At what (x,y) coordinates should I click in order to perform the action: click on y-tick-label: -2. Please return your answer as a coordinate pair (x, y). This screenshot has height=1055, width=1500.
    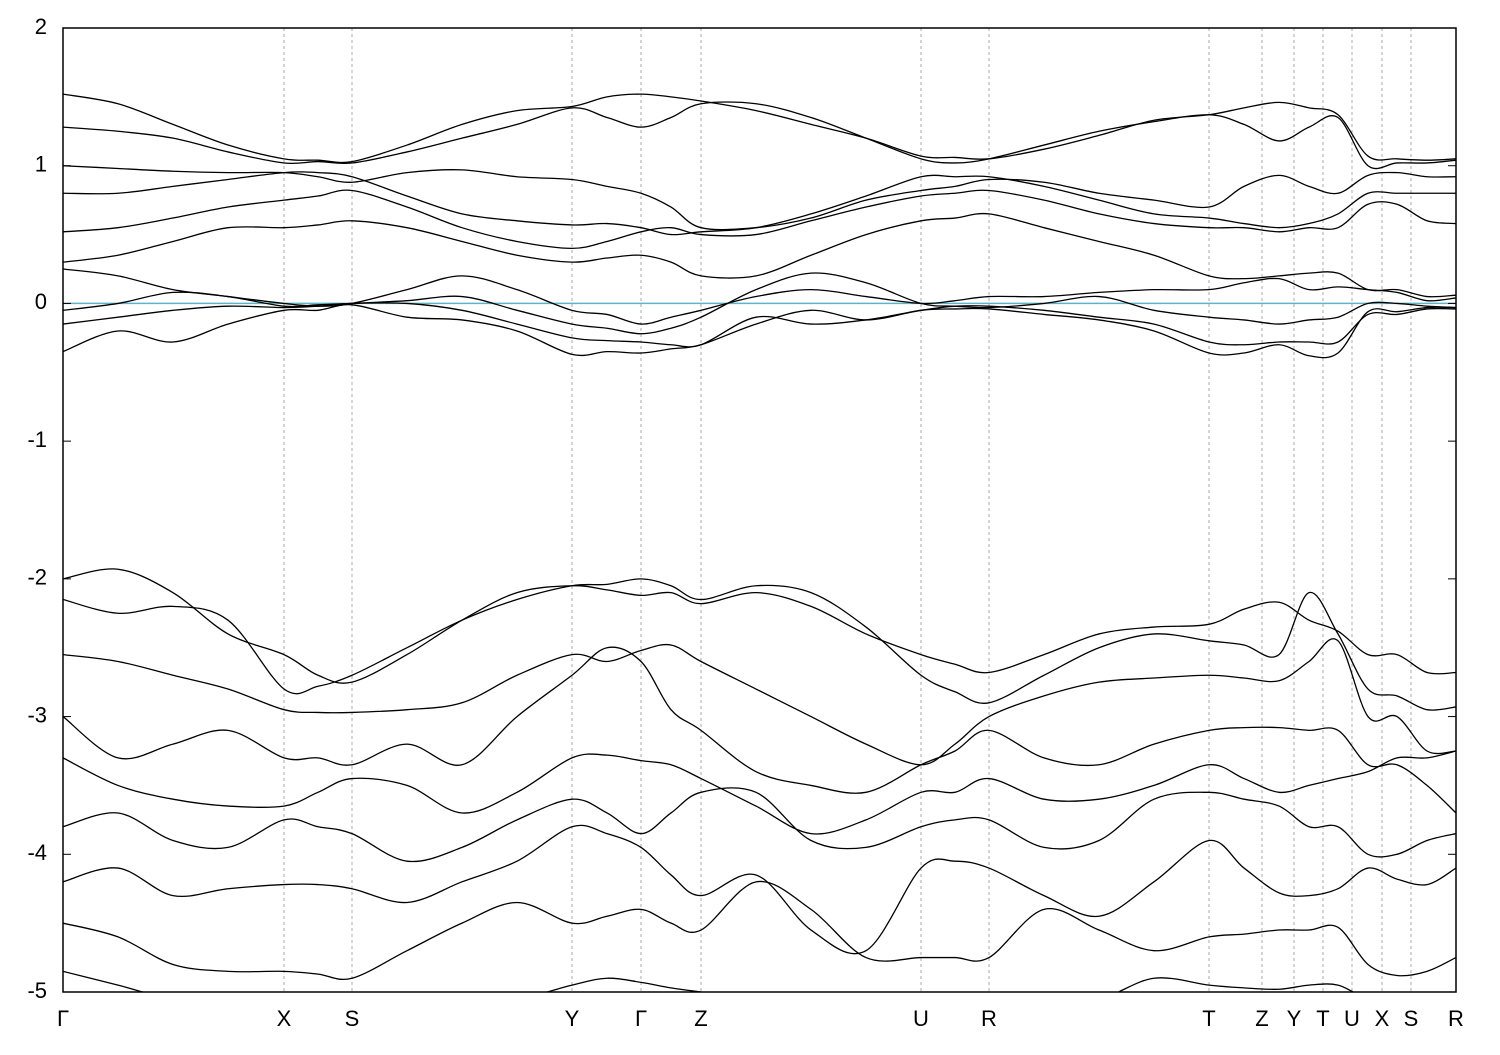
    Looking at the image, I should click on (37, 577).